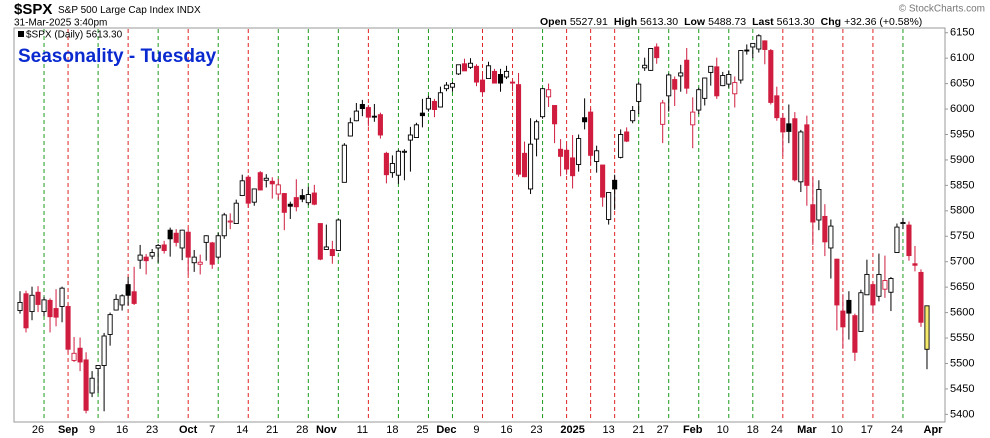 Image resolution: width=990 pixels, height=438 pixels. Describe the element at coordinates (639, 430) in the screenshot. I see `x-tick-label: 21` at that location.